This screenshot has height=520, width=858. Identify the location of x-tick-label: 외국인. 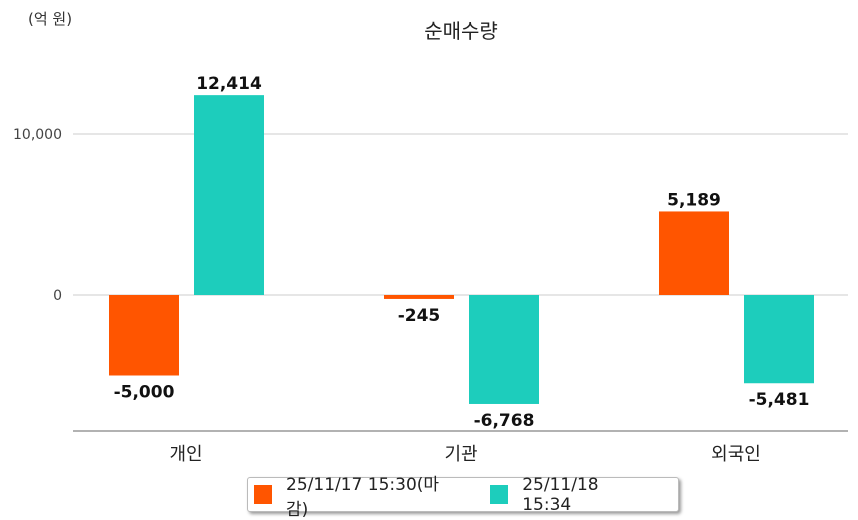
(736, 454).